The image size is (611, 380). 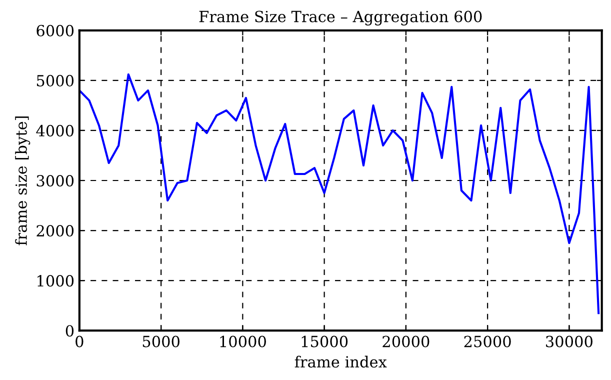 I want to click on x-tick-label: 5000, so click(x=161, y=342).